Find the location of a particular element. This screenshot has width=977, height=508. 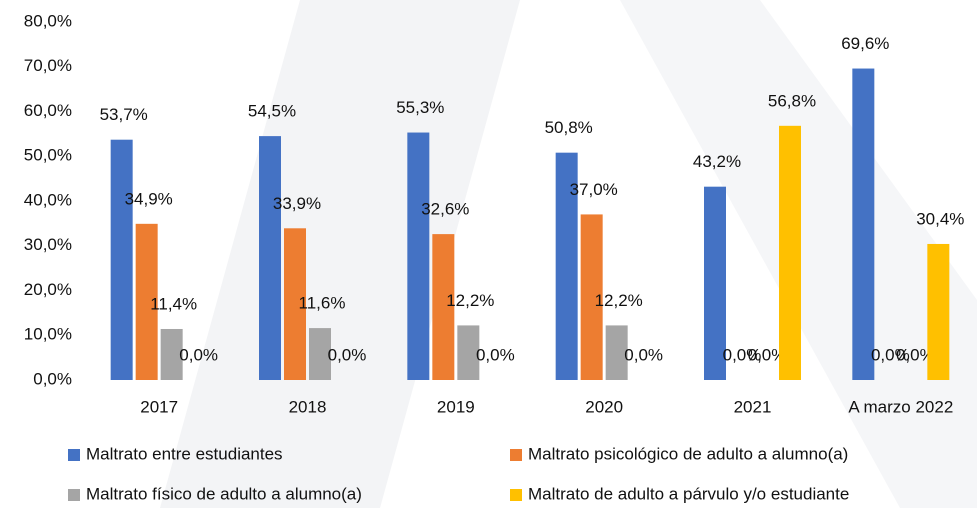

value-label: 30,4% is located at coordinates (940, 218).